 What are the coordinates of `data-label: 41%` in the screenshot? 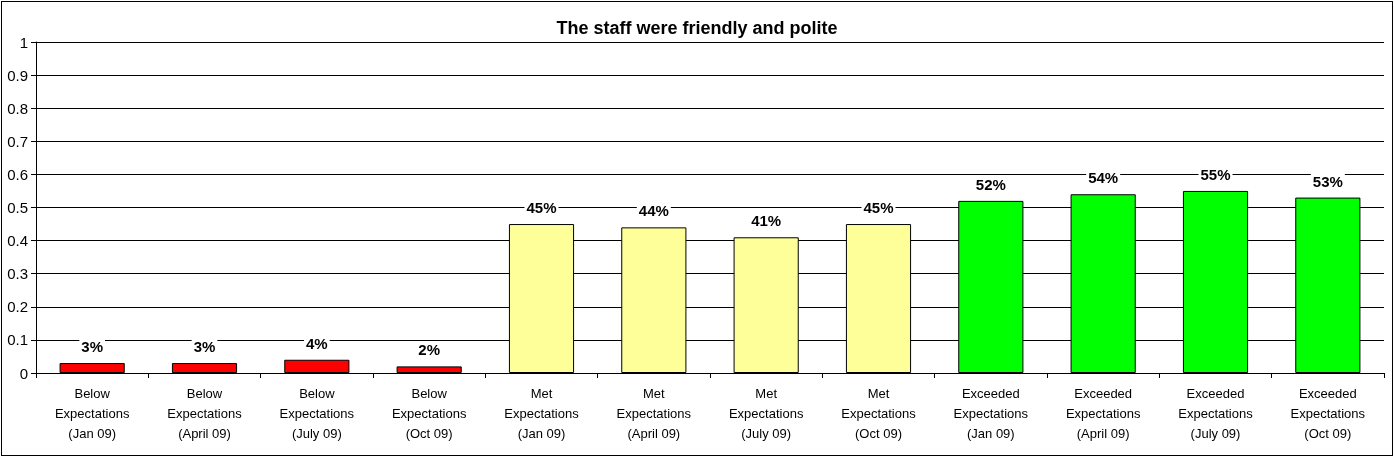 It's located at (766, 221).